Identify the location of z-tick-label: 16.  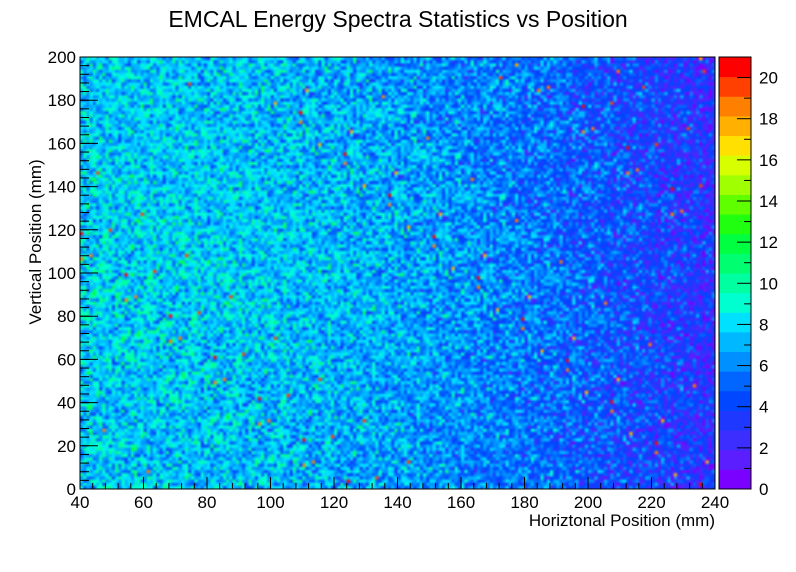
(768, 160).